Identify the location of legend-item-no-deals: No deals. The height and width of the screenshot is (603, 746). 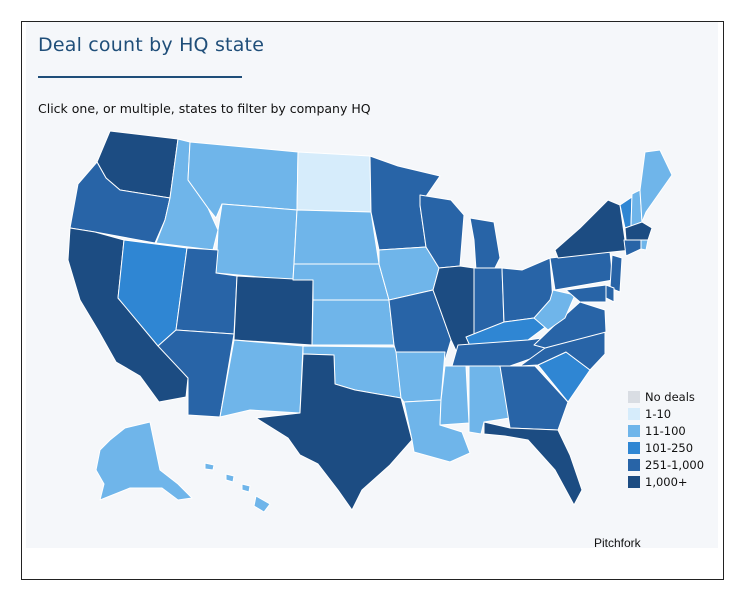
(666, 396).